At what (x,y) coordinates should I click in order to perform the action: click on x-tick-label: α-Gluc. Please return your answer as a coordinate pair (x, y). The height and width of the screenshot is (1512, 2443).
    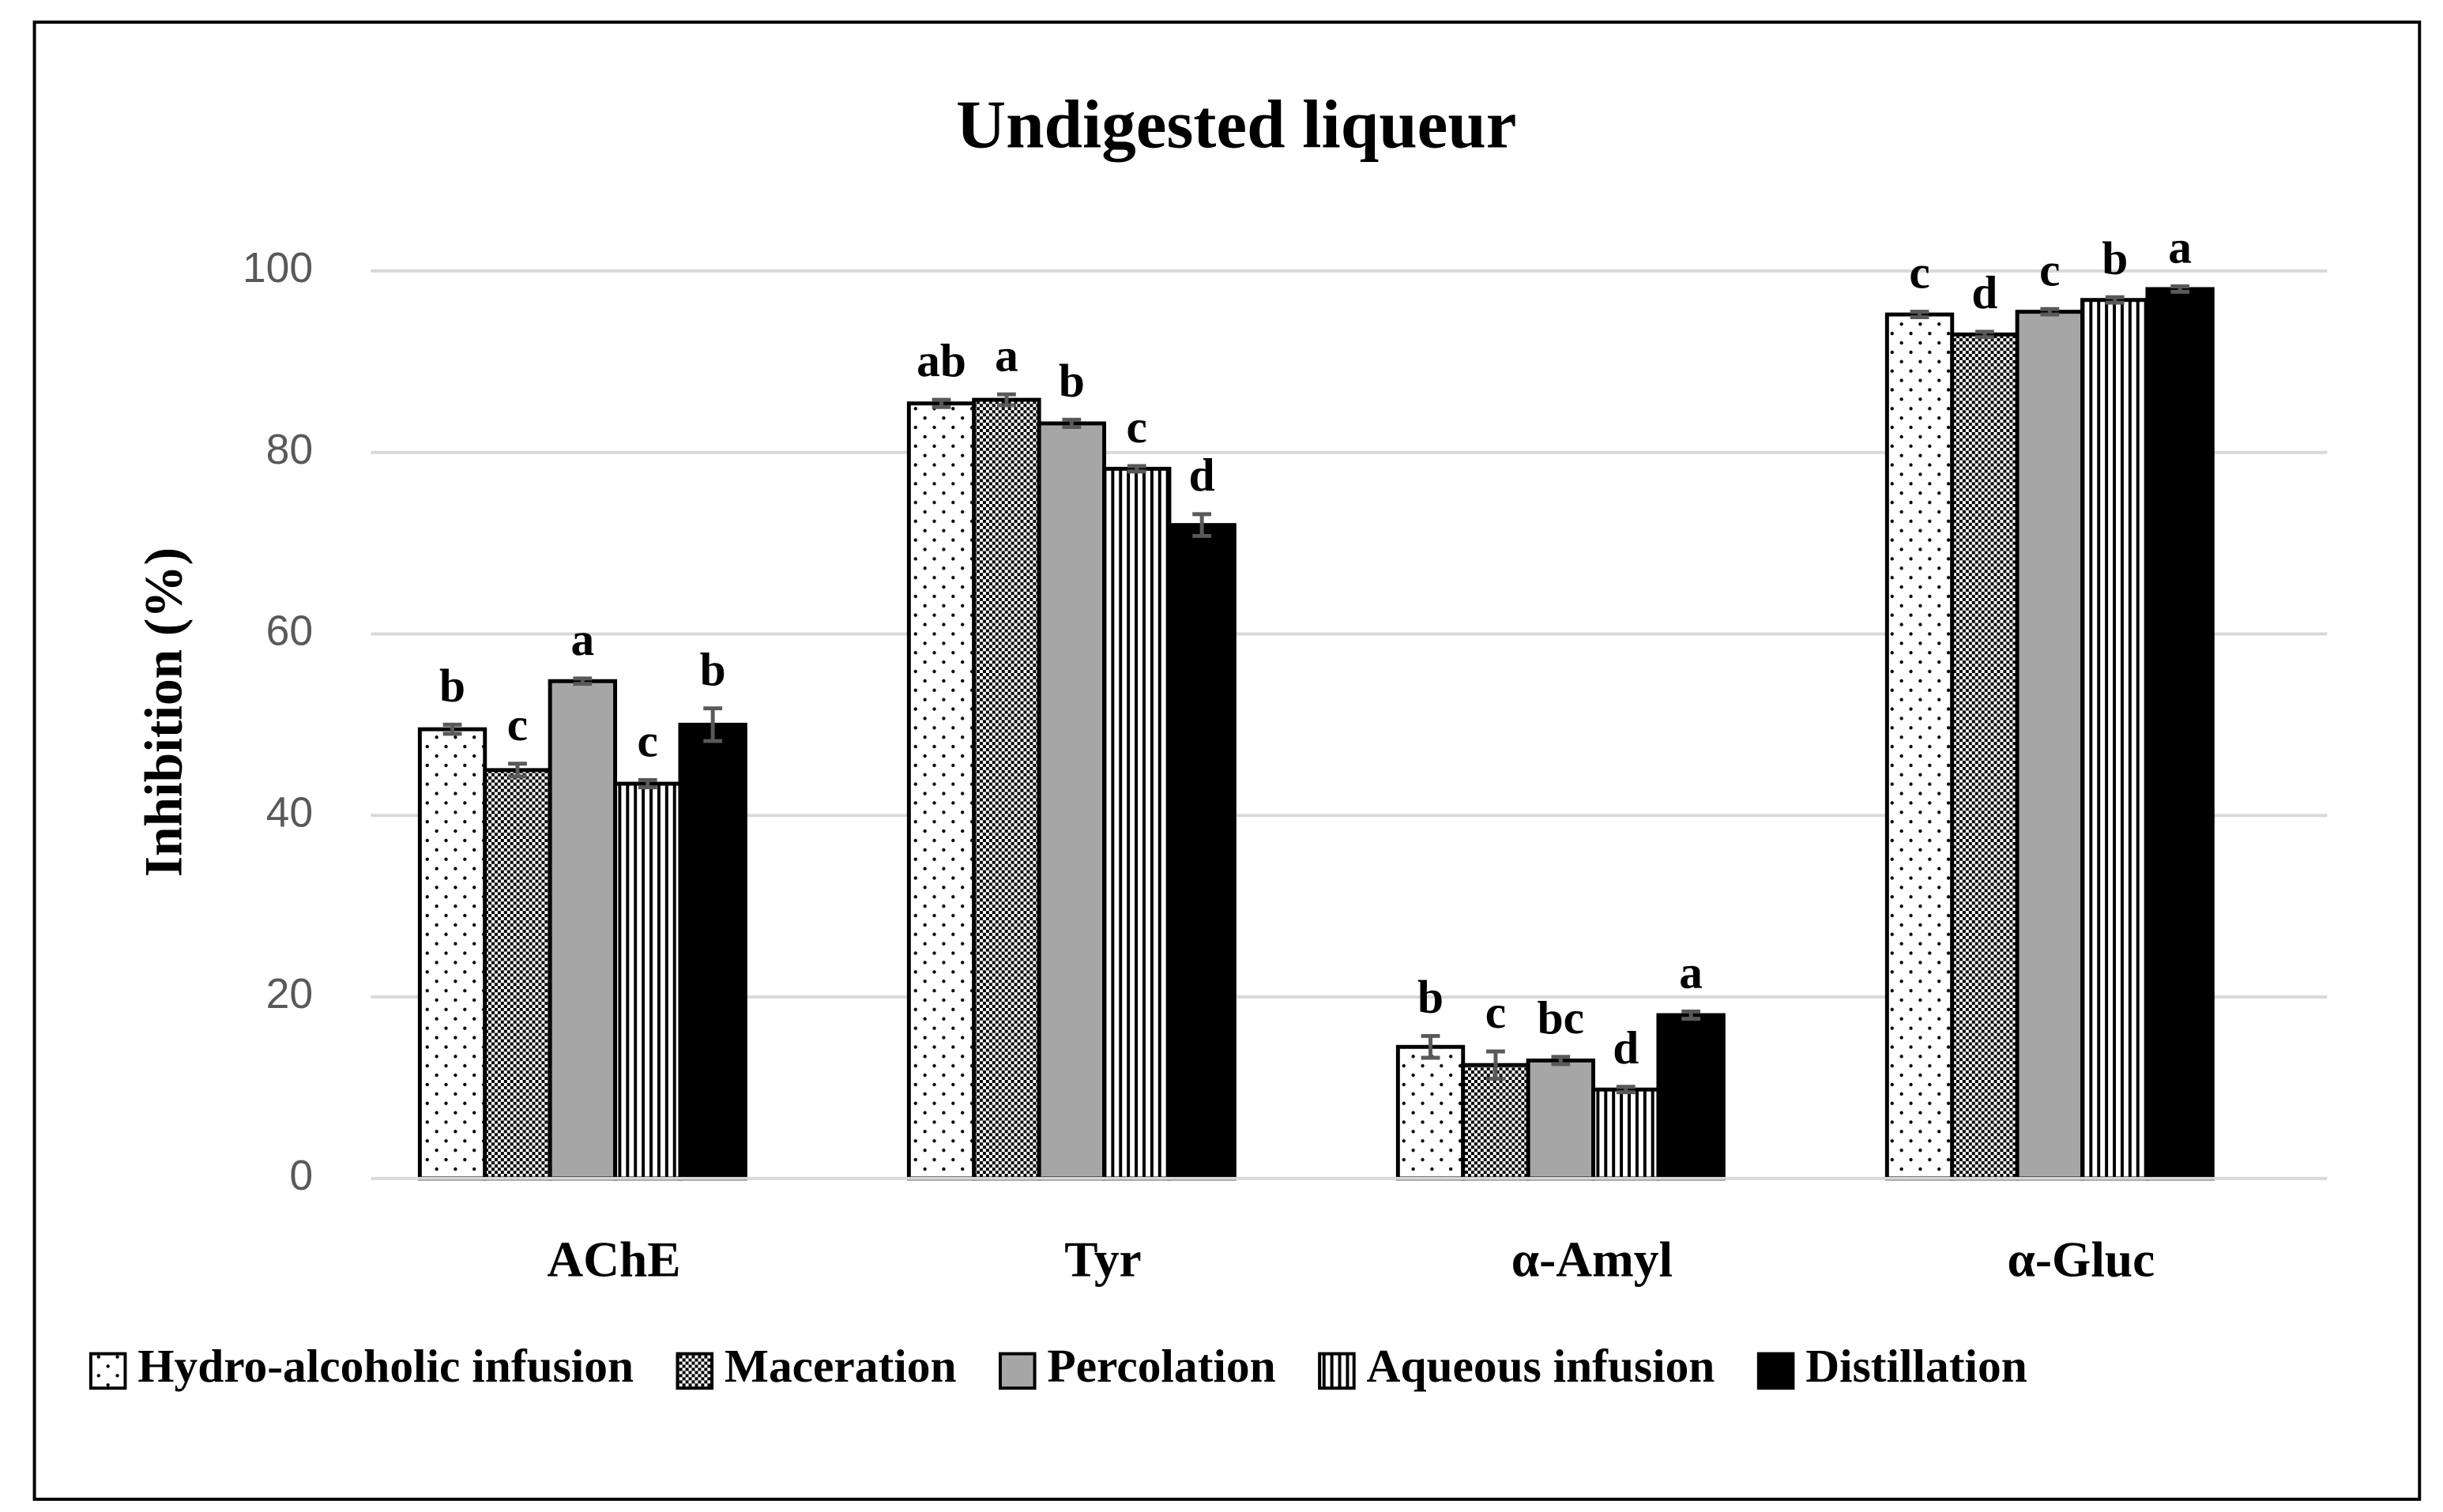
    Looking at the image, I should click on (2081, 1259).